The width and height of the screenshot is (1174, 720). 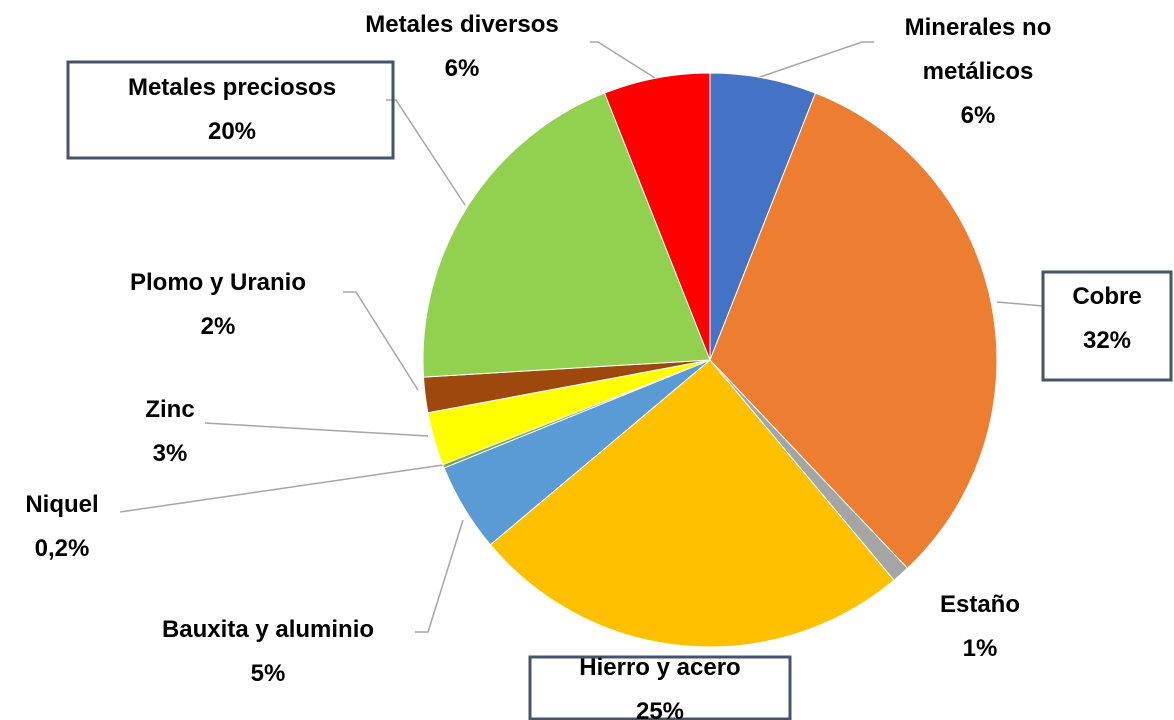 What do you see at coordinates (170, 432) in the screenshot?
I see `data-label: Zinc 3%` at bounding box center [170, 432].